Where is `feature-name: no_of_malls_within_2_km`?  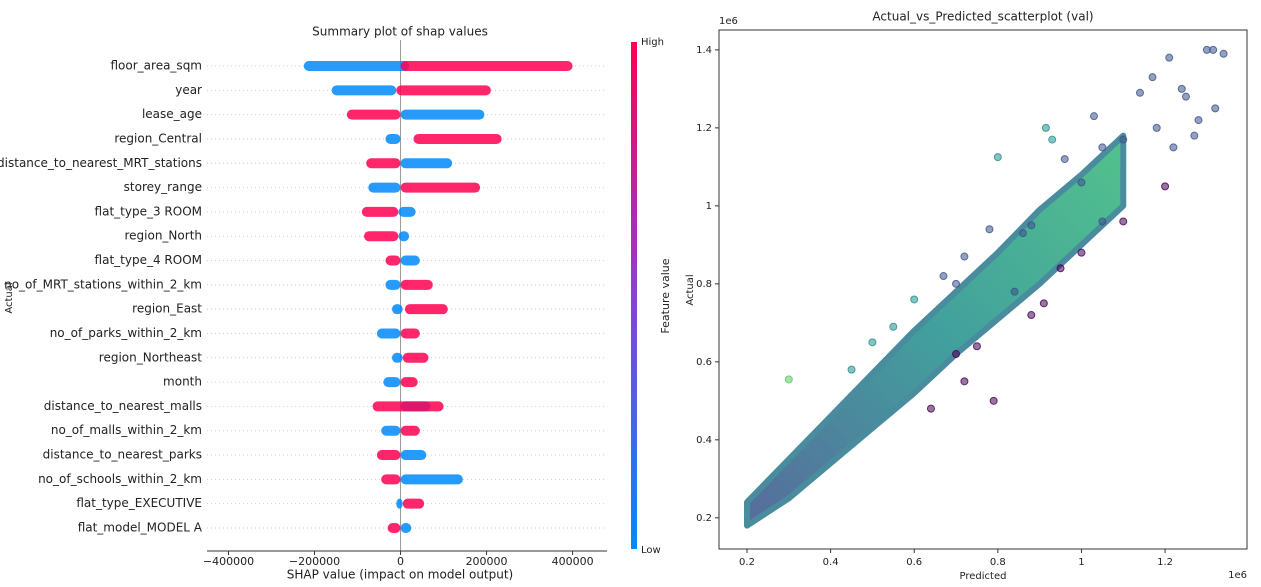 feature-name: no_of_malls_within_2_km is located at coordinates (126, 430).